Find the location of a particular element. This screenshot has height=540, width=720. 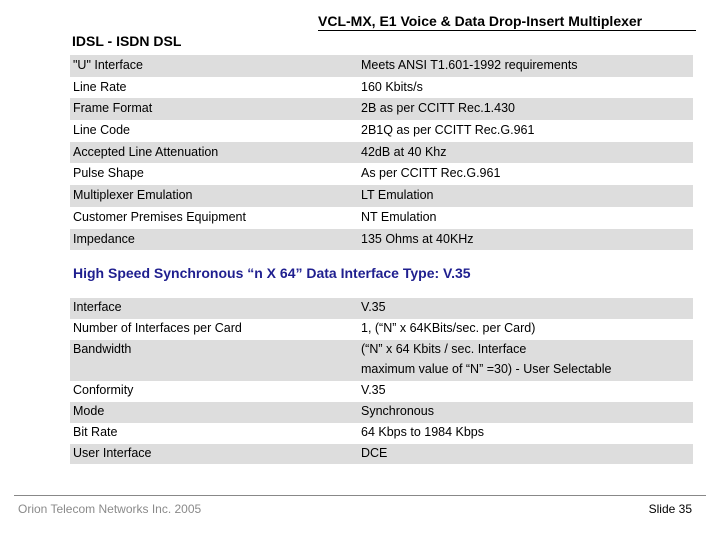

table-row: Bit Rate 64 Kbps to 1984 Kbps is located at coordinates (381, 433).